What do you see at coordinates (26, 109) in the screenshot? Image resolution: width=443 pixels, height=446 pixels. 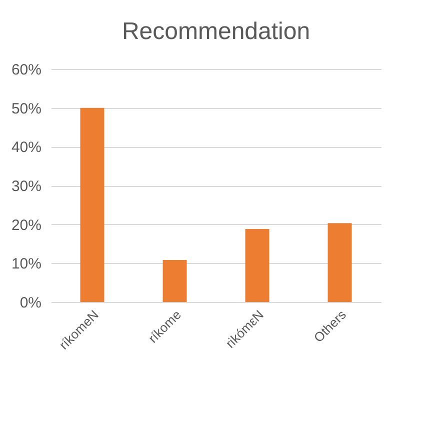 I see `y-tick-label: 50%` at bounding box center [26, 109].